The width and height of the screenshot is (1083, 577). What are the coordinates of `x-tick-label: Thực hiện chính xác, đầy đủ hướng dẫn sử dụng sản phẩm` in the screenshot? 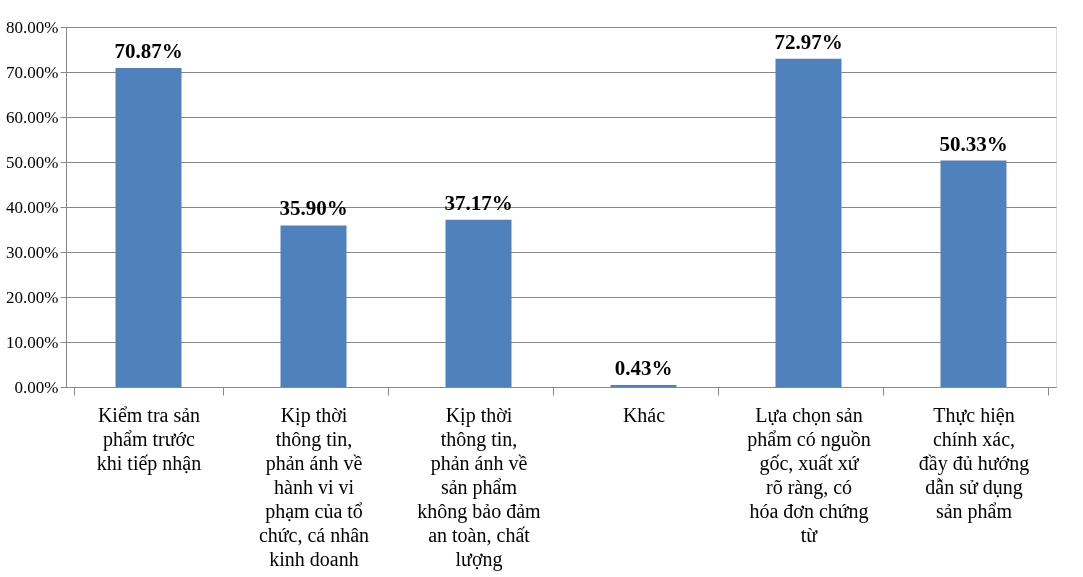 It's located at (974, 463).